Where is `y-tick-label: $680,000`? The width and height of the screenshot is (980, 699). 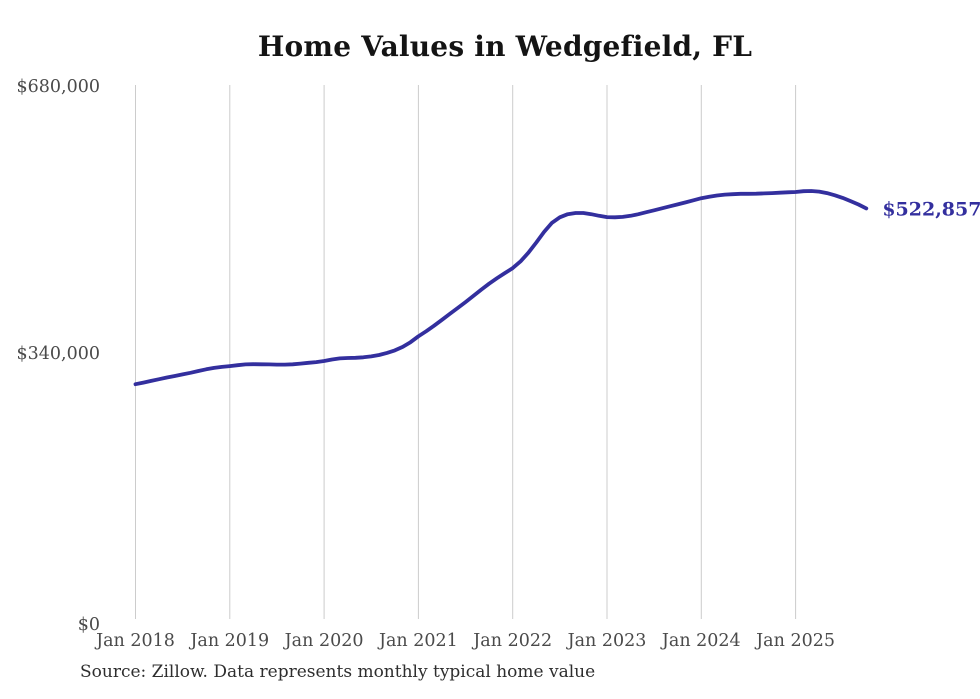
y-tick-label: $680,000 is located at coordinates (58, 87).